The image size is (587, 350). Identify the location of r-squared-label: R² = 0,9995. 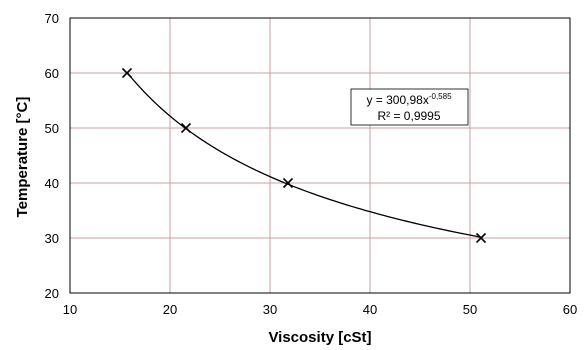
(408, 116).